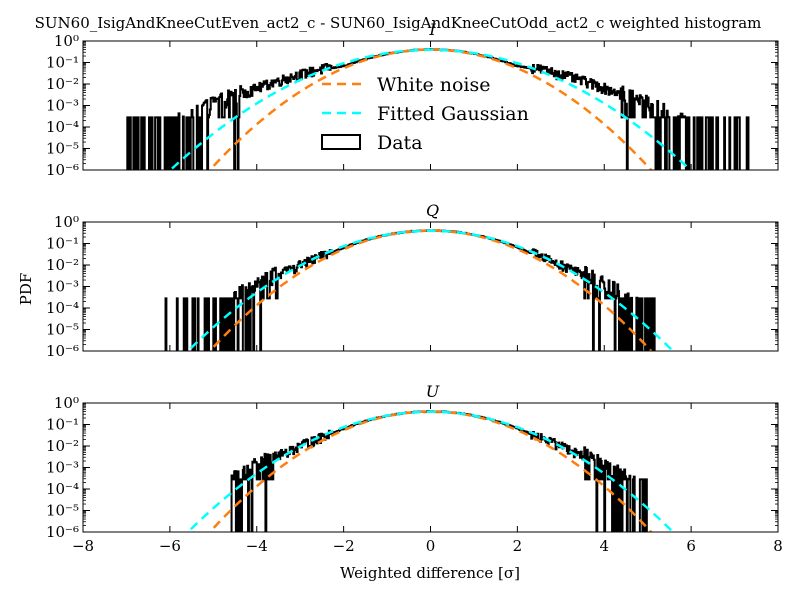 The image size is (800, 600). What do you see at coordinates (432, 29) in the screenshot?
I see `panel-title: I` at bounding box center [432, 29].